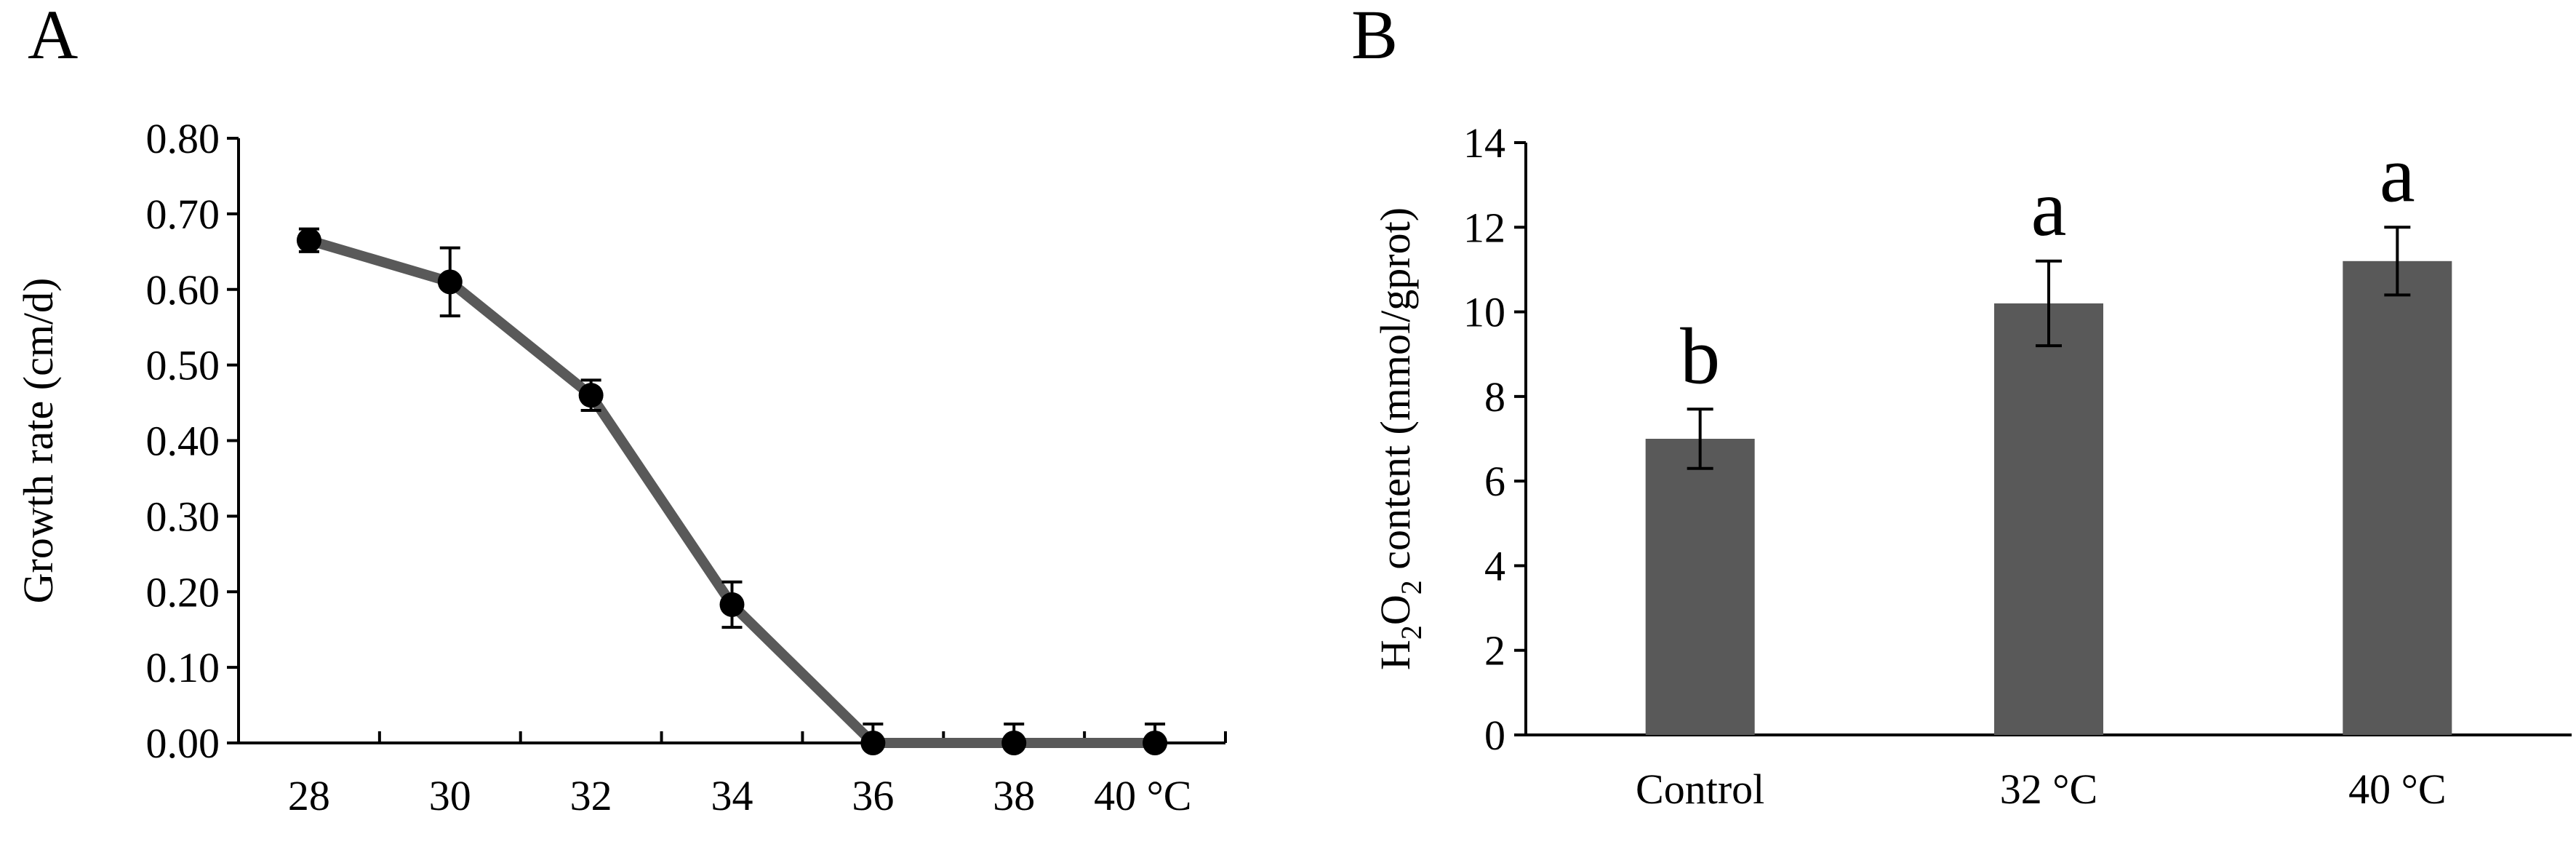  Describe the element at coordinates (591, 795) in the screenshot. I see `panel-a-x-tick-label: 32` at that location.